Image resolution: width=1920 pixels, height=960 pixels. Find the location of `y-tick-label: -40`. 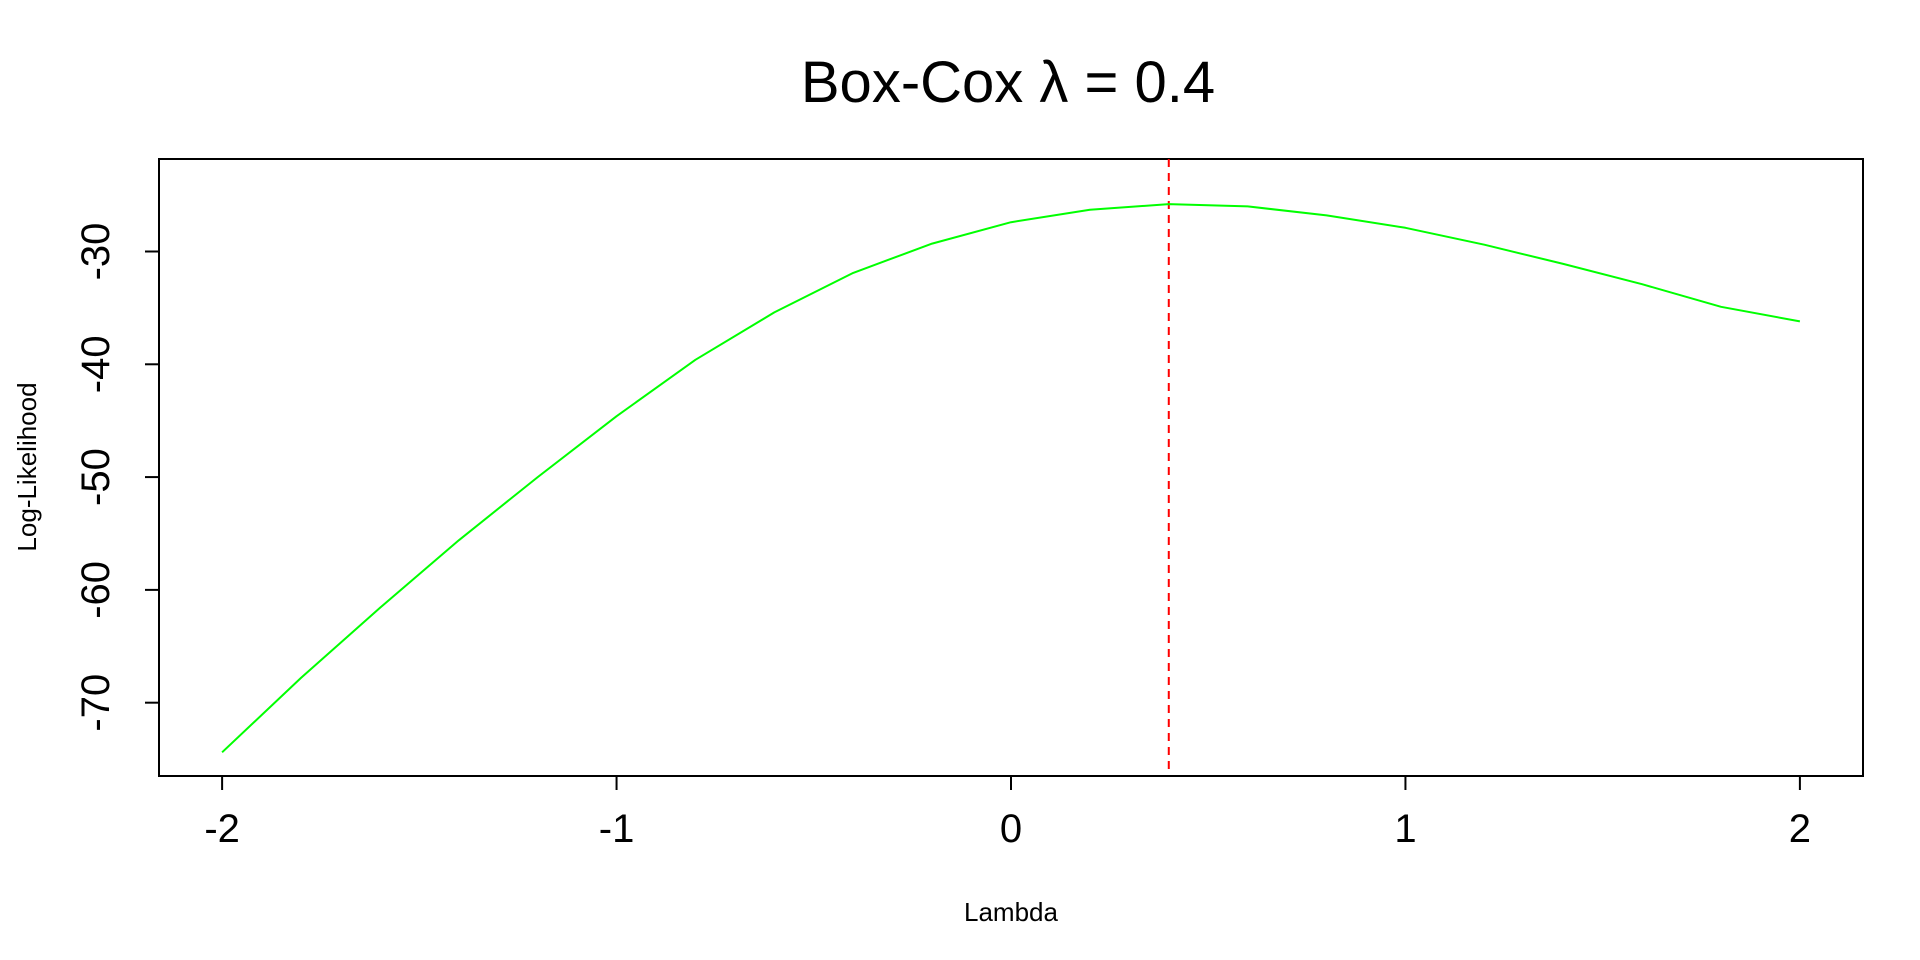

y-tick-label: -40 is located at coordinates (96, 364).